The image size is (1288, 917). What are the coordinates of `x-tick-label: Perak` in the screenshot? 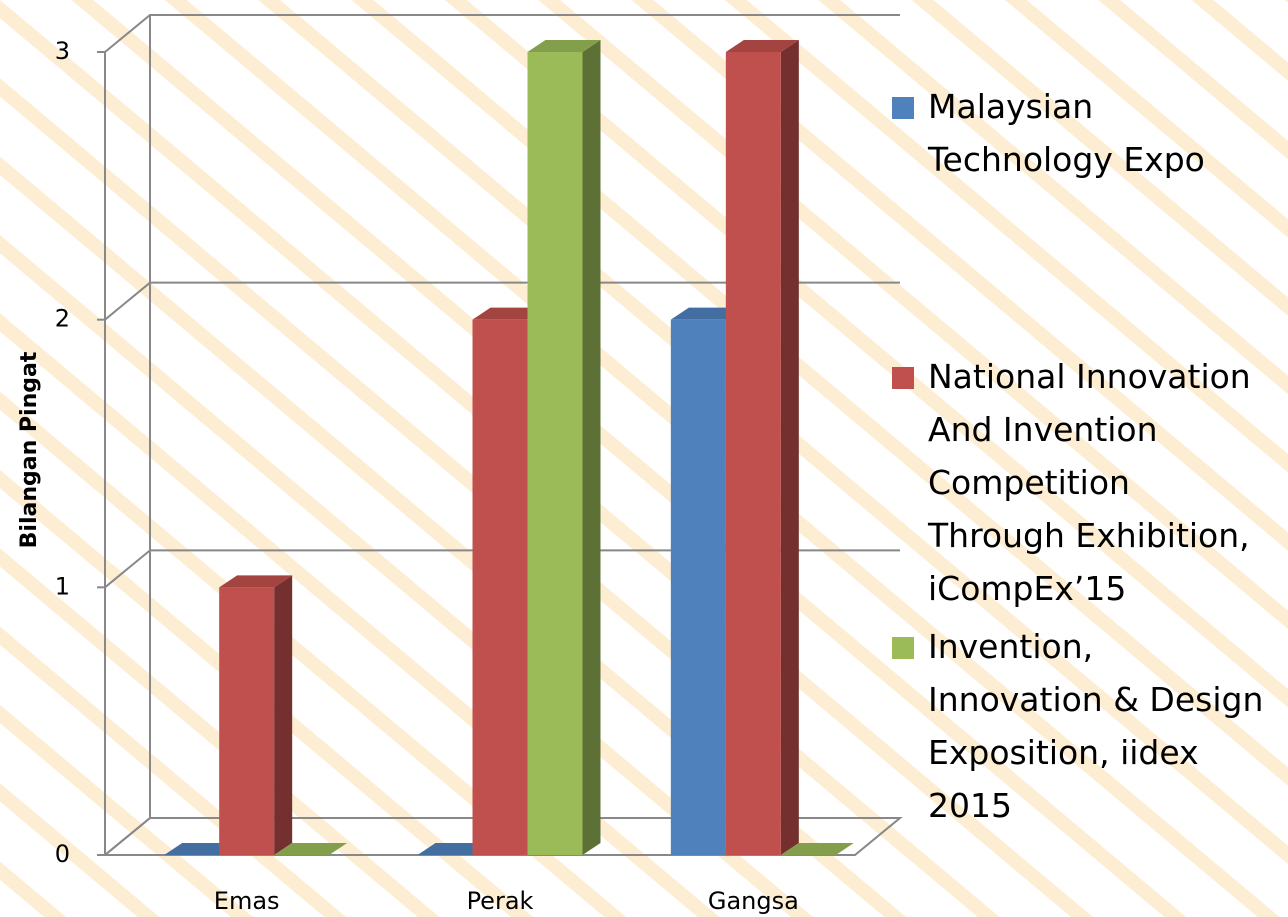 It's located at (500, 901).